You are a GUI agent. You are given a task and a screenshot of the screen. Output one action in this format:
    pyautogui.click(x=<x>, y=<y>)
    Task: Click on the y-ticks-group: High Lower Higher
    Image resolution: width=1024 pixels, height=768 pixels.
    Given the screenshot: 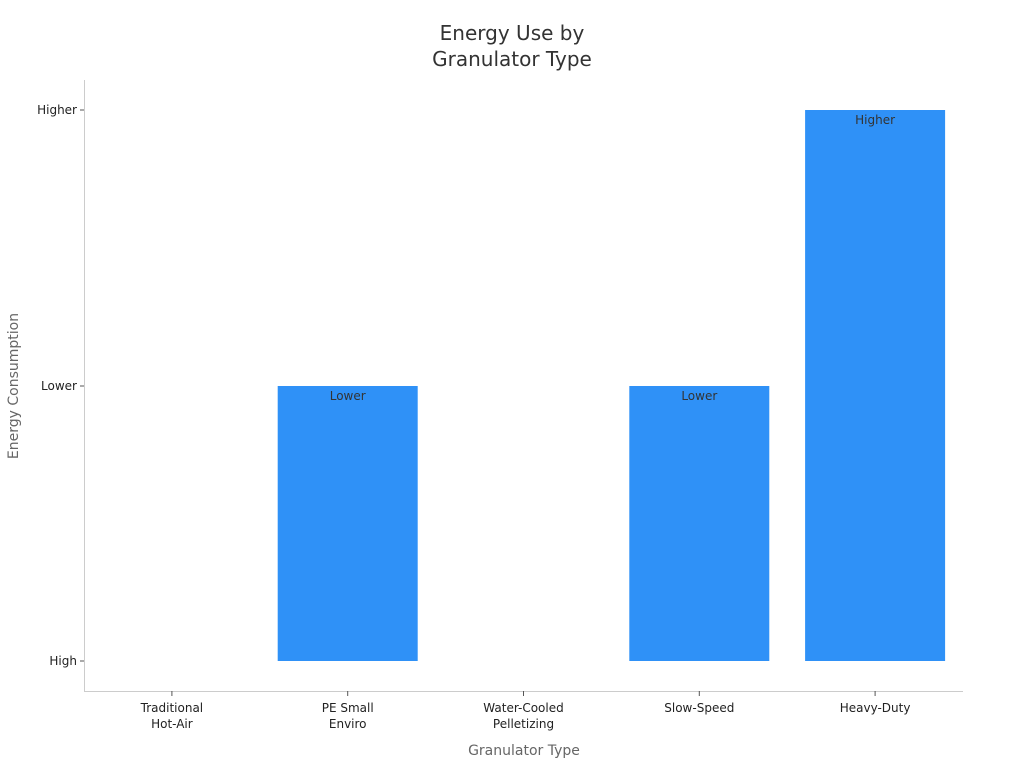 What is the action you would take?
    pyautogui.click(x=60, y=385)
    